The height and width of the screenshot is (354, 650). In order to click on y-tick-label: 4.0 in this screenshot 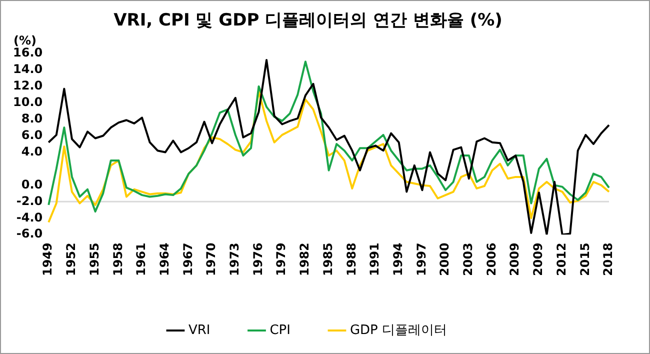, I will do `click(32, 151)`.